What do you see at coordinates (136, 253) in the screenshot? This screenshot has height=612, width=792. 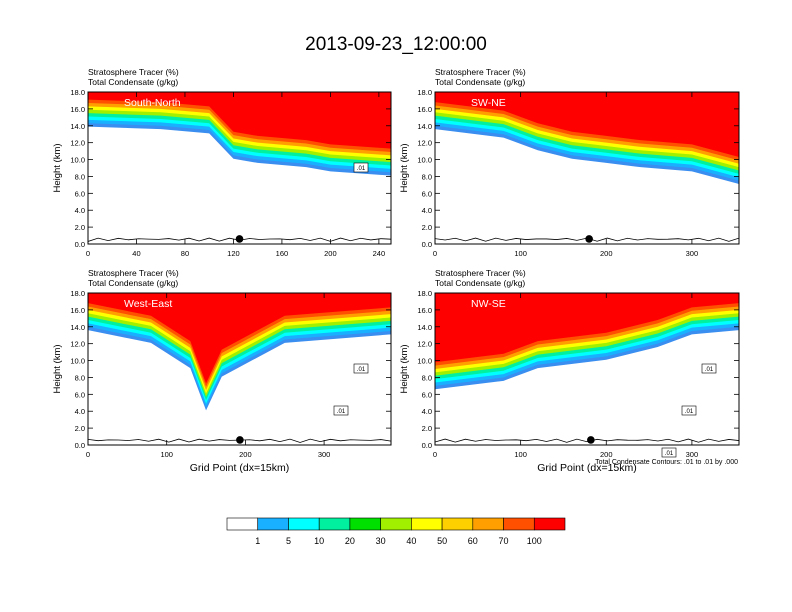 I see `x-tick-label: 40` at bounding box center [136, 253].